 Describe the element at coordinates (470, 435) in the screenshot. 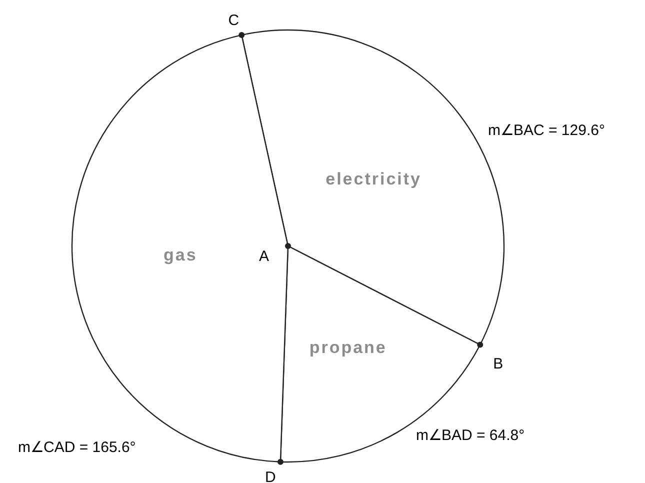

I see `text: m∠BAD = 64.8°` at that location.